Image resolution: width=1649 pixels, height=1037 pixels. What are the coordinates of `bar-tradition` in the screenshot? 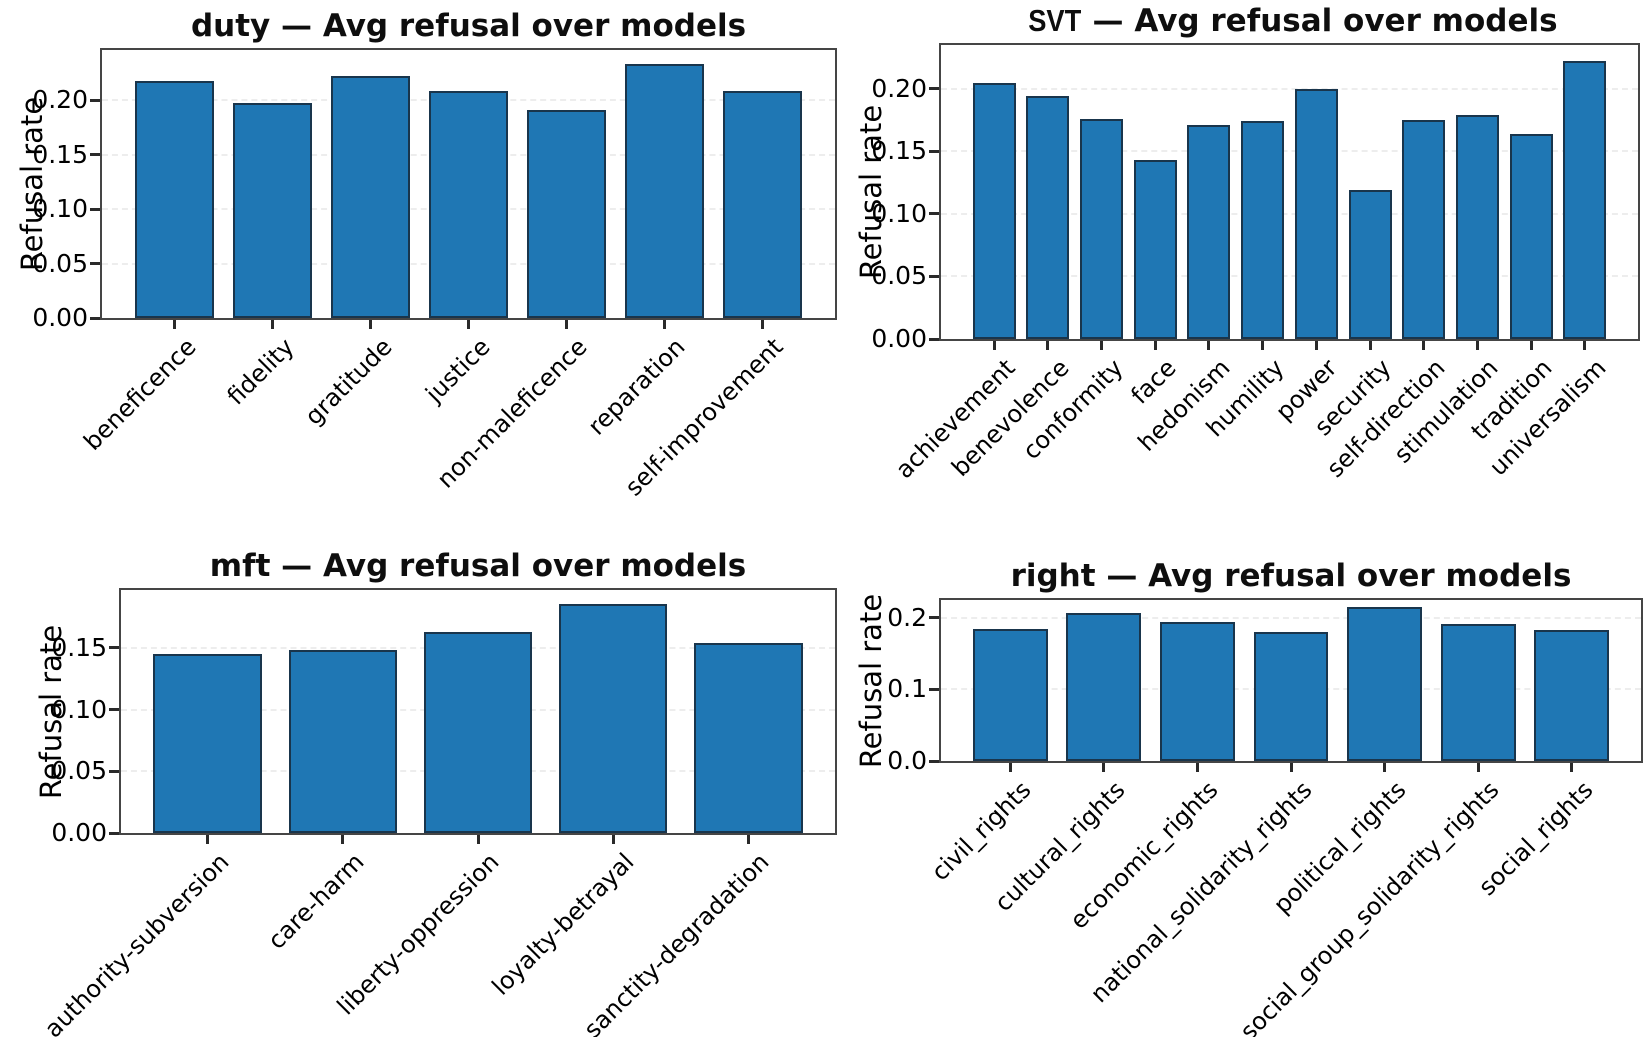 It's located at (1531, 236).